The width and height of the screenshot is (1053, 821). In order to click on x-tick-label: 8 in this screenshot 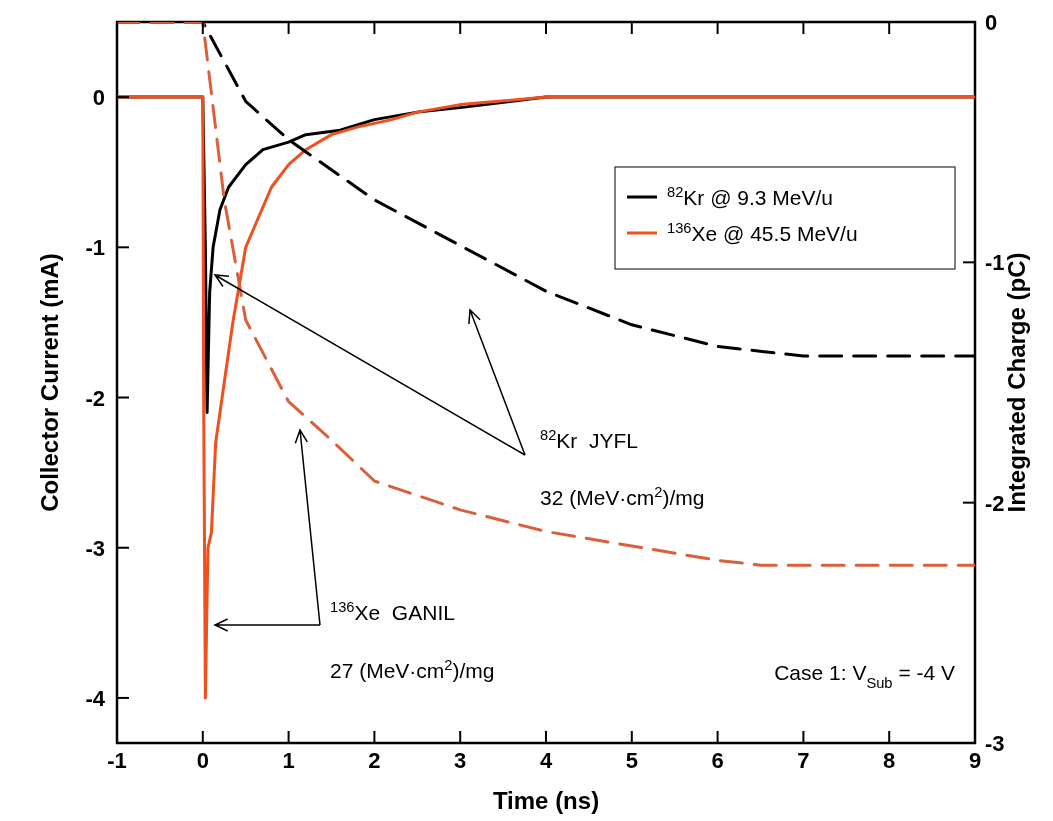, I will do `click(889, 760)`.